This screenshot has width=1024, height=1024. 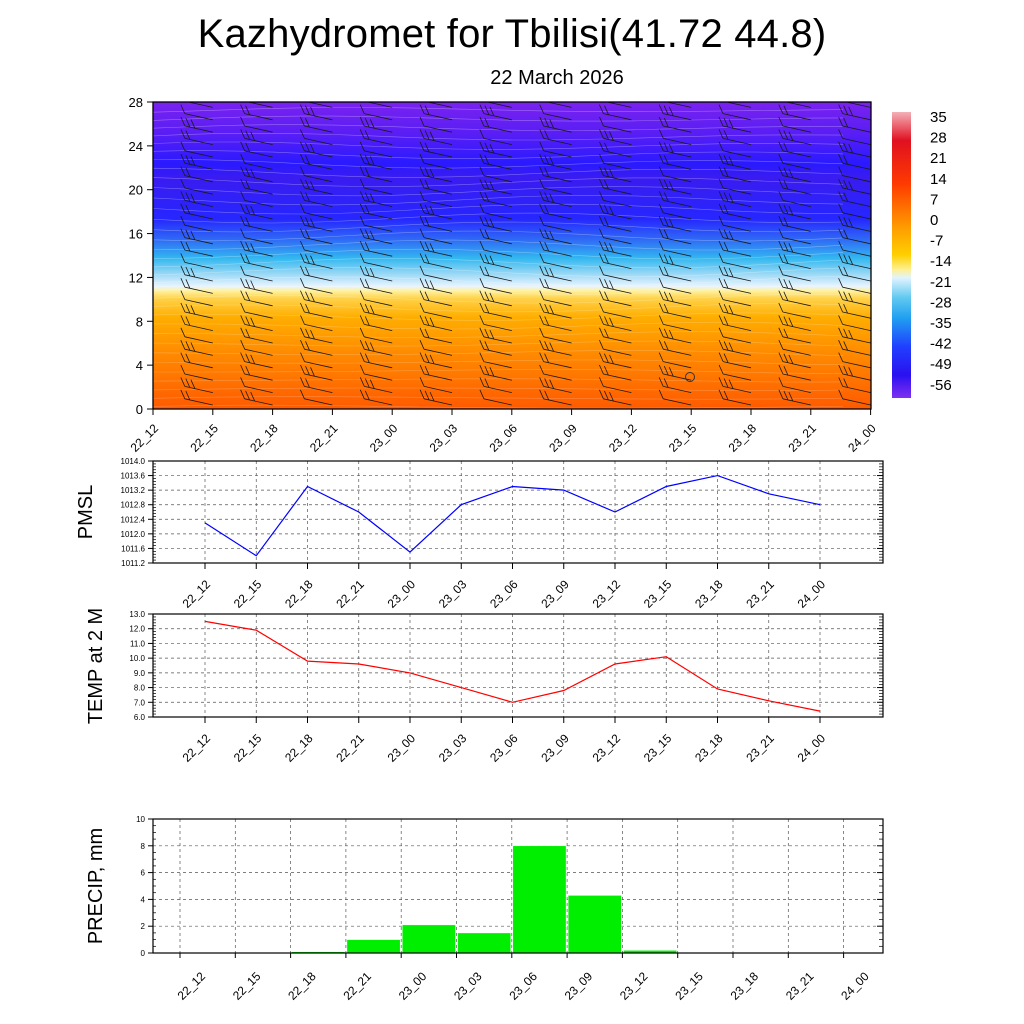 I want to click on chart-title: Kazhydromet for Tbilisi(41.72 44.8), so click(x=512, y=34).